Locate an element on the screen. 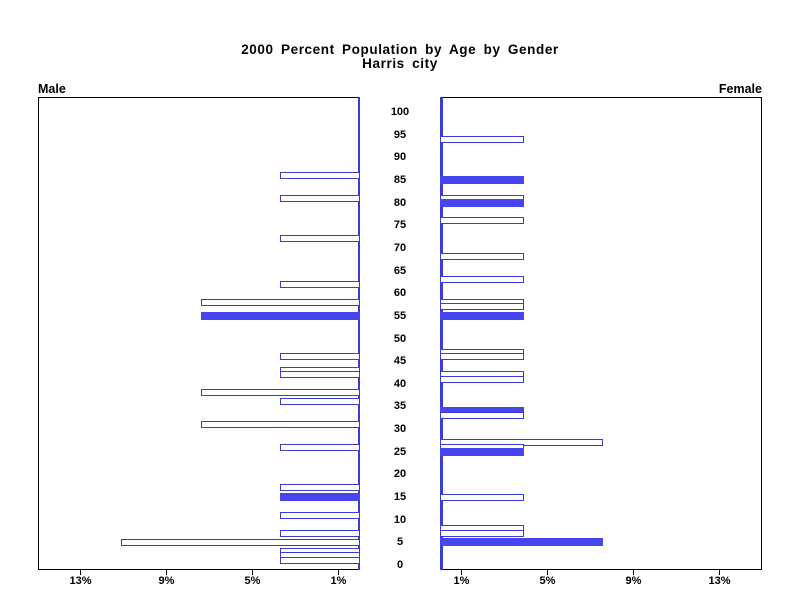 The width and height of the screenshot is (800, 600). age-tick-label: 85 is located at coordinates (400, 179).